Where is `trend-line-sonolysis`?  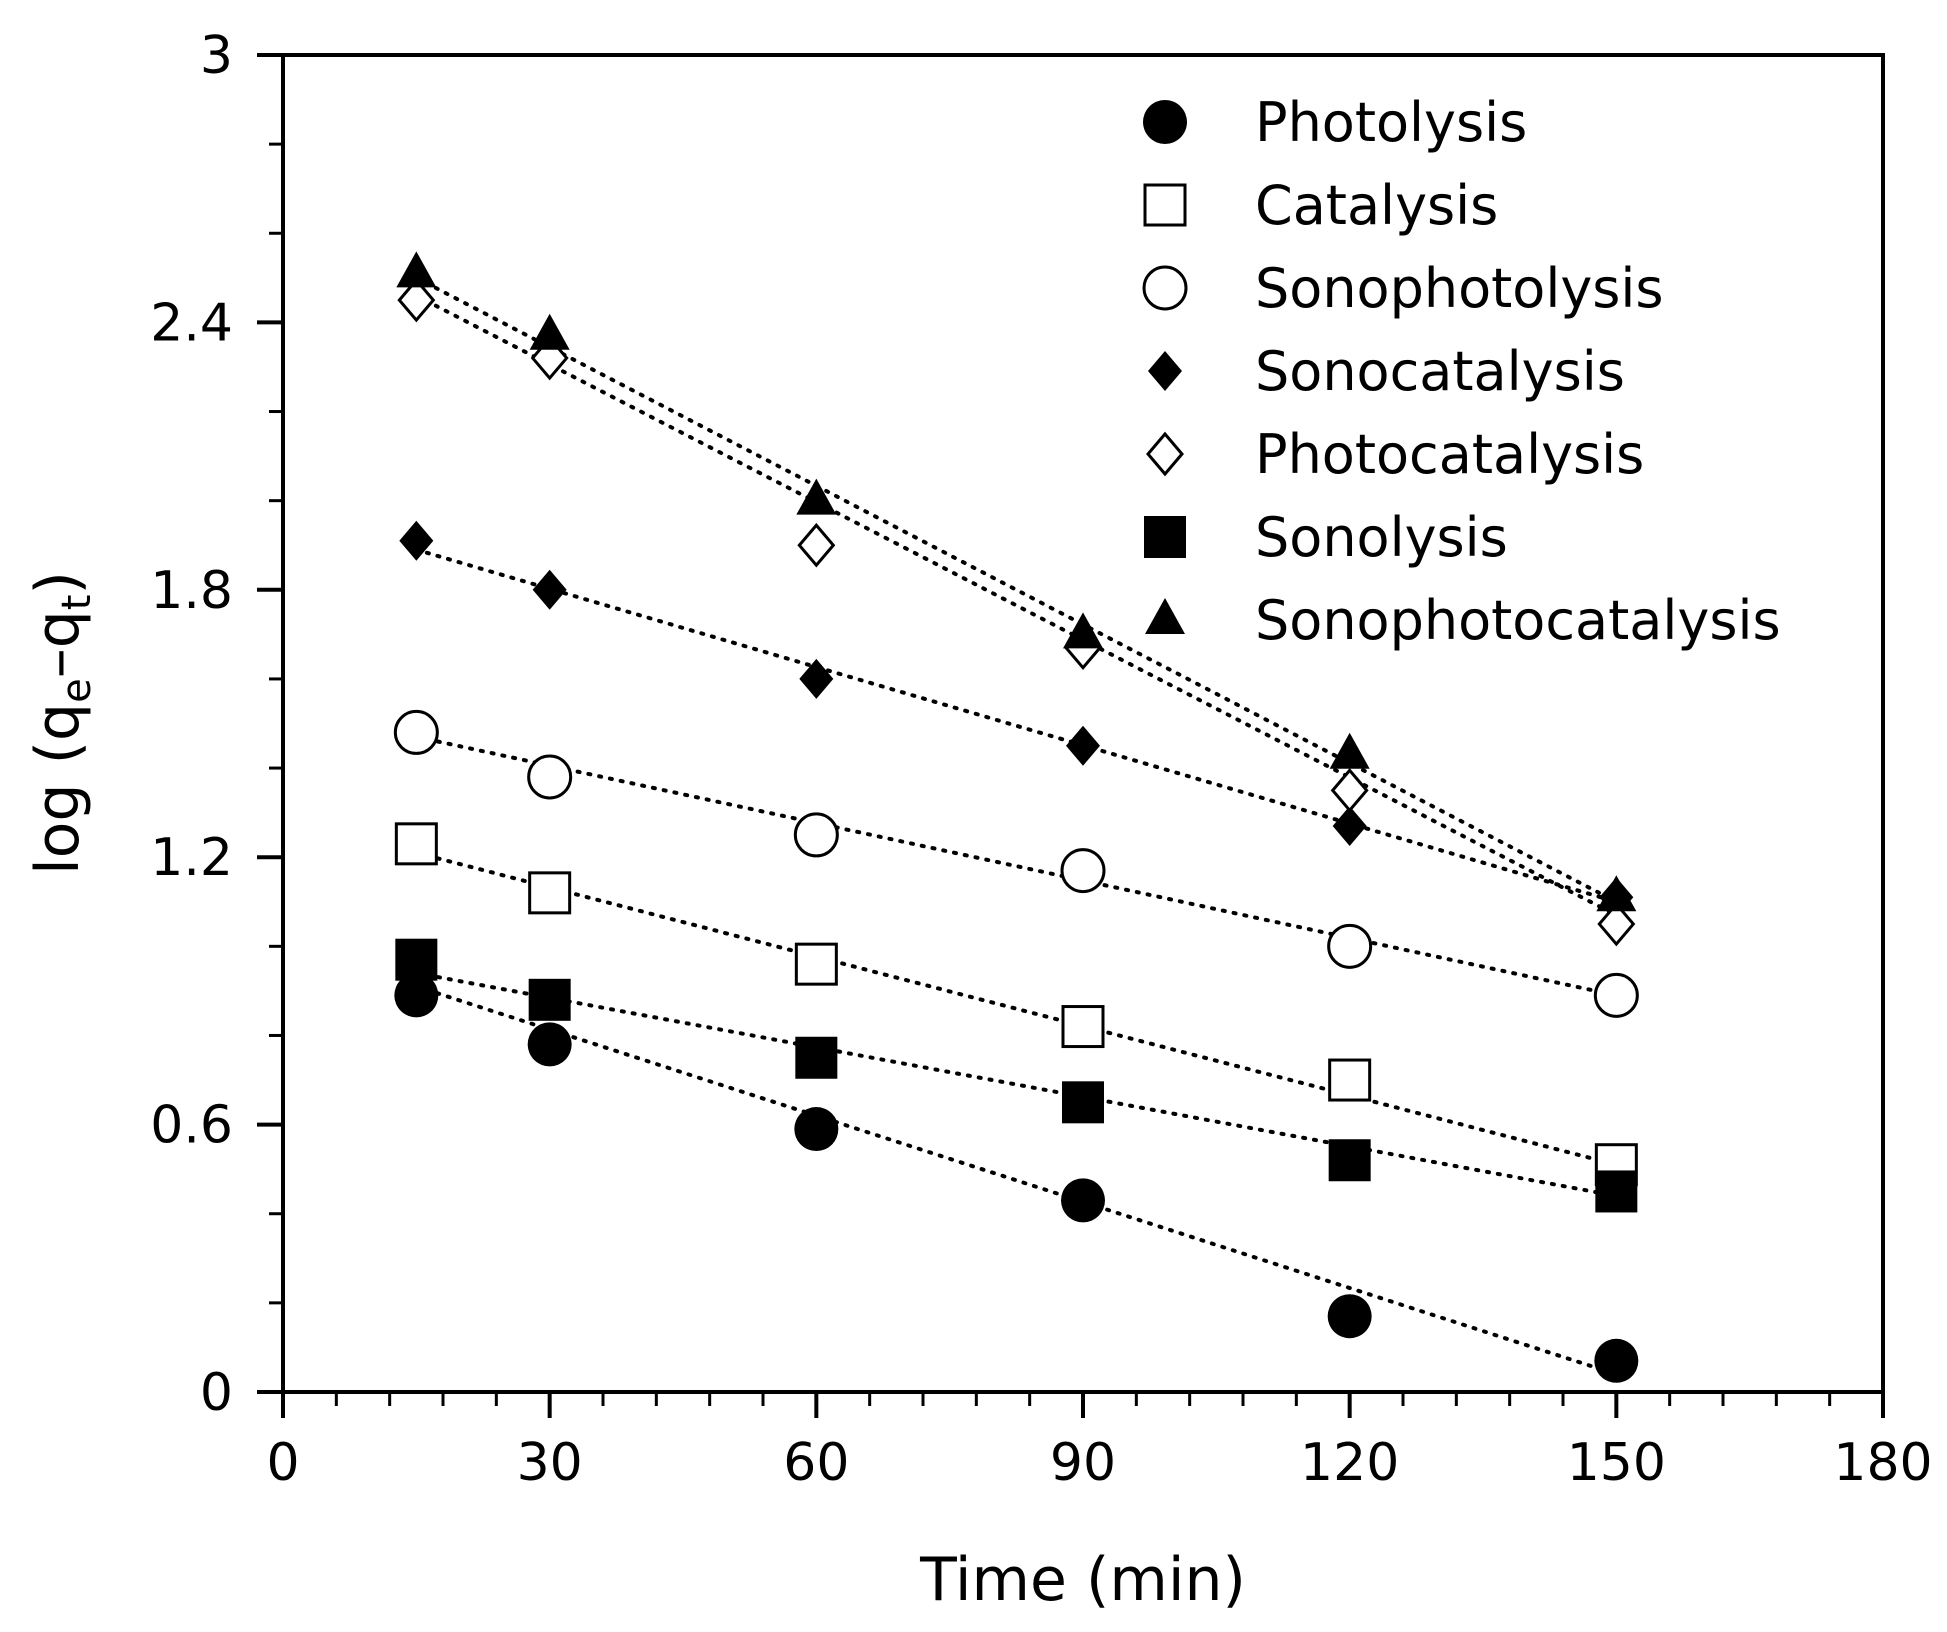 trend-line-sonolysis is located at coordinates (1016, 1084).